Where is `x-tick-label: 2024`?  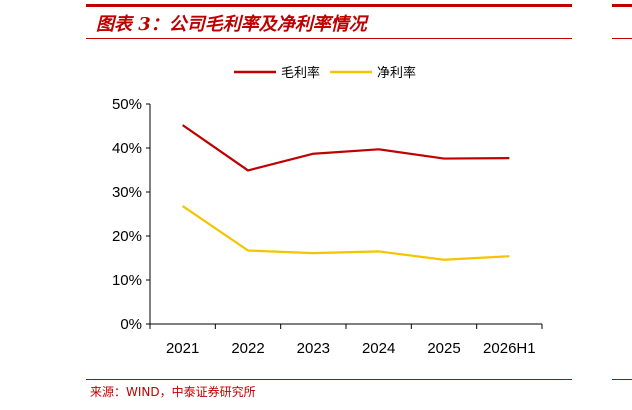
x-tick-label: 2024 is located at coordinates (378, 348).